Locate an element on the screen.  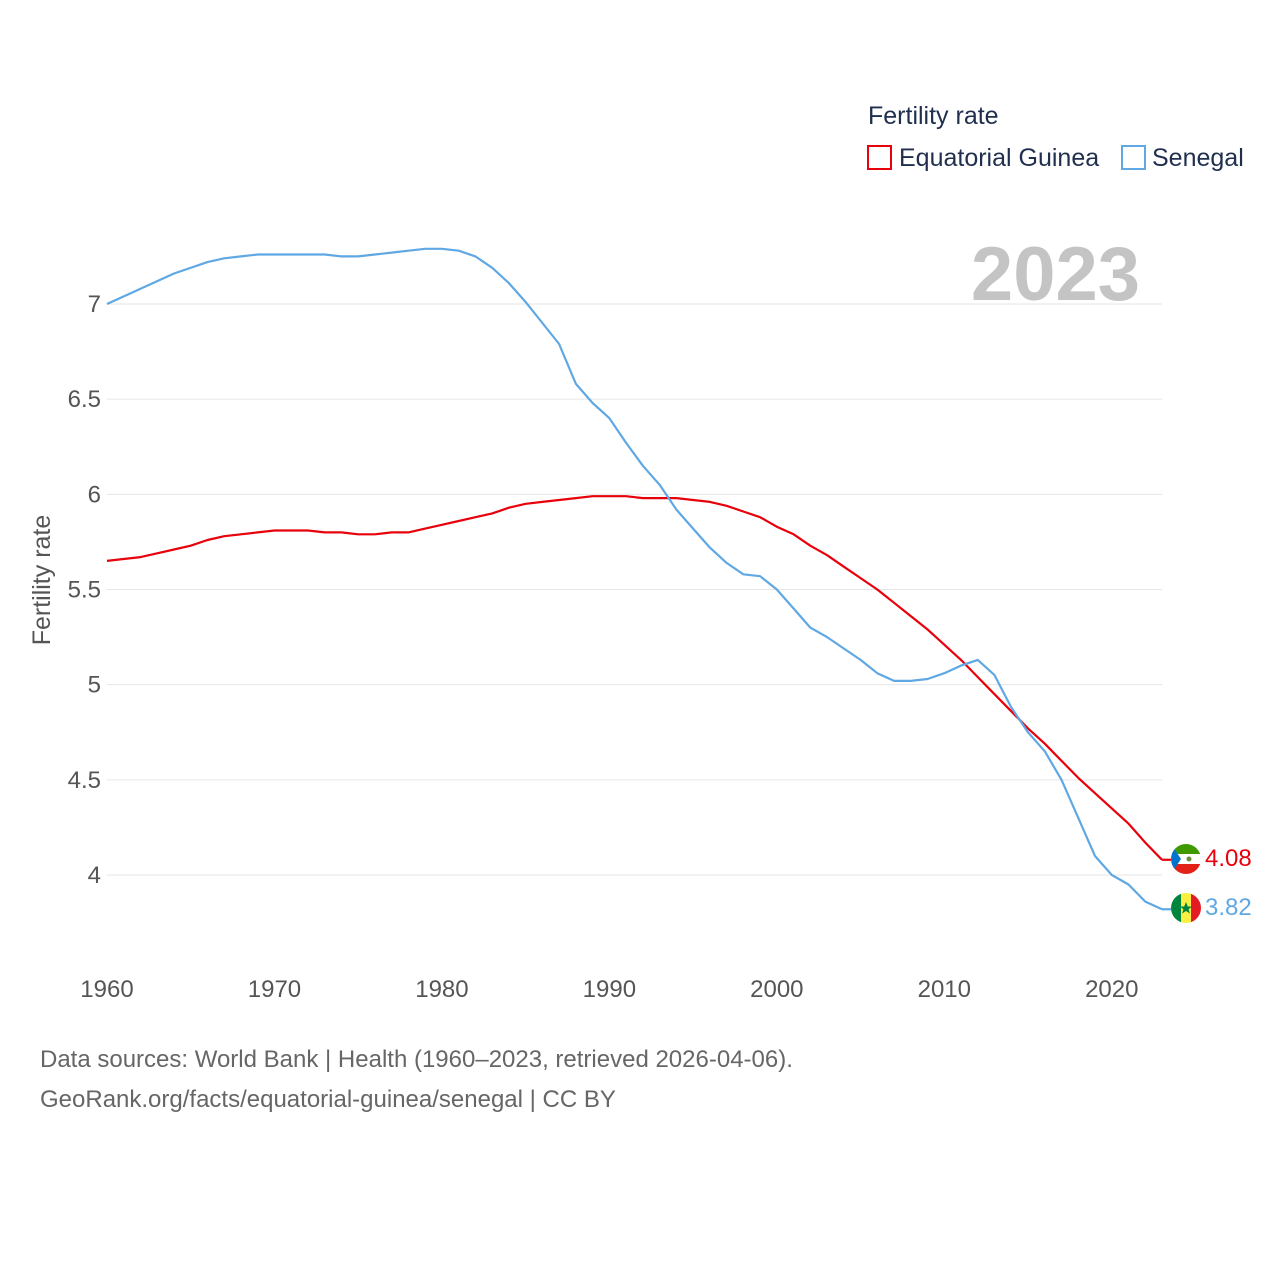
y-tick-label: 4 is located at coordinates (94, 875).